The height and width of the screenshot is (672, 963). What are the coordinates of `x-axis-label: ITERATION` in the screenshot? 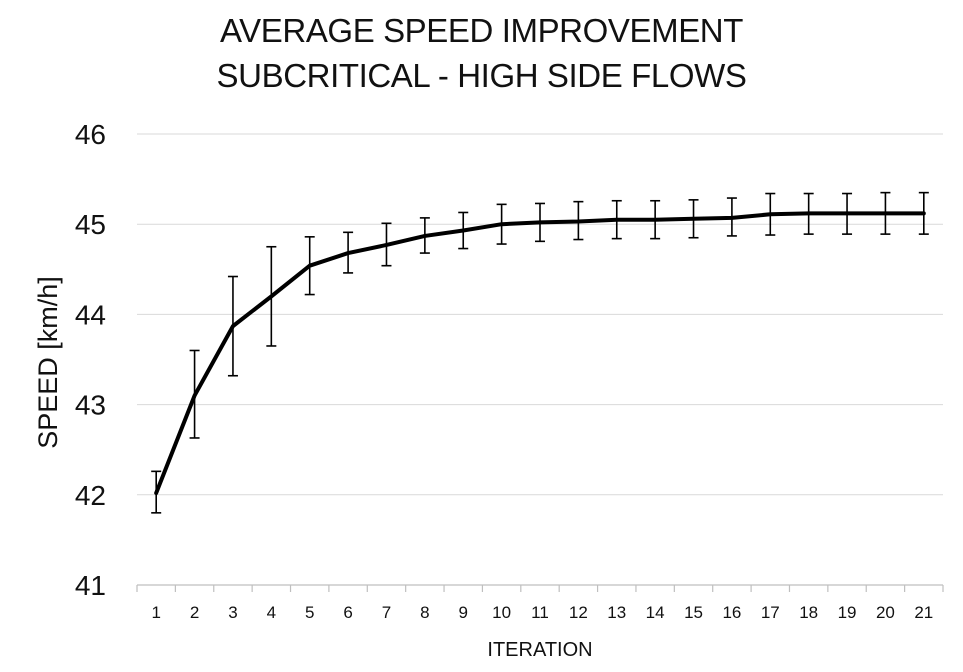 It's located at (539, 650).